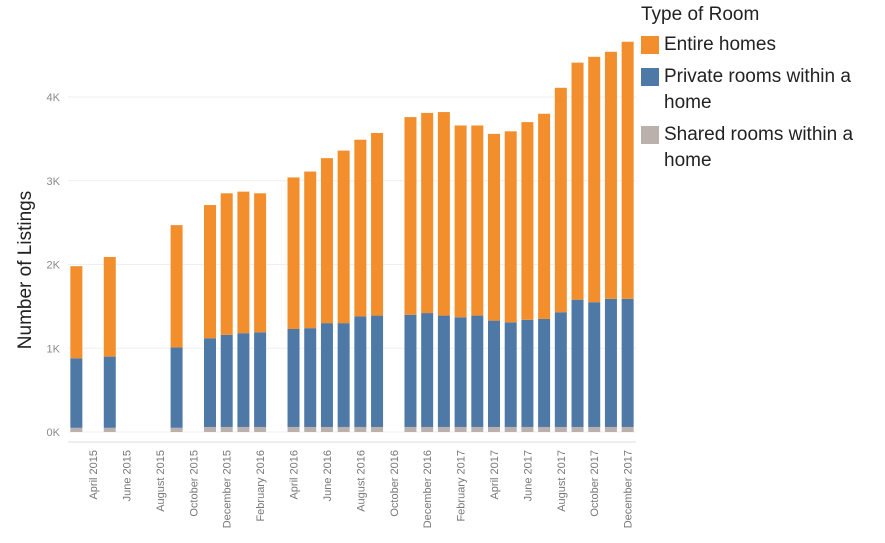 This screenshot has width=885, height=543. I want to click on x-tick-label: April 2017, so click(495, 475).